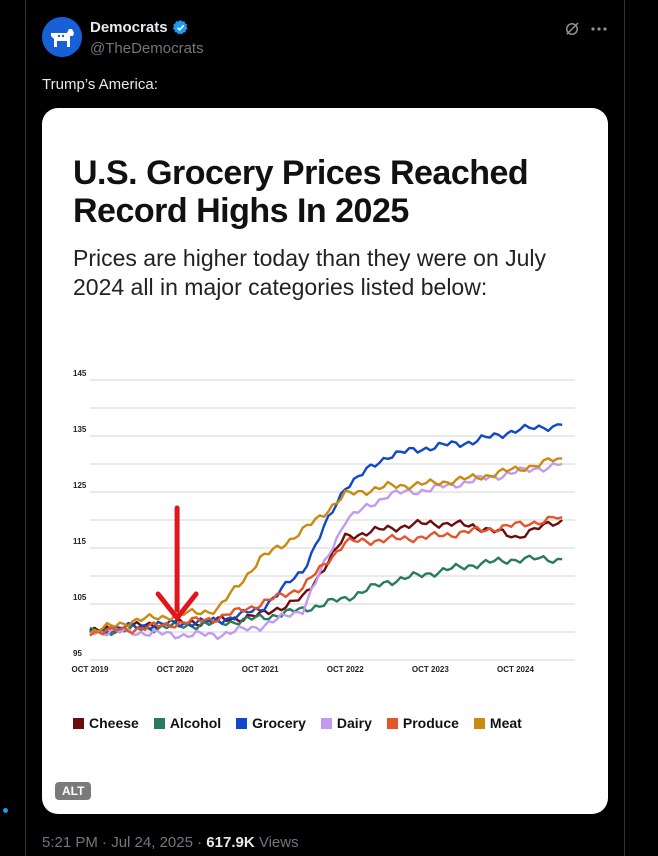 The width and height of the screenshot is (658, 856). What do you see at coordinates (515, 669) in the screenshot?
I see `x-tick-label: OCT 2024` at bounding box center [515, 669].